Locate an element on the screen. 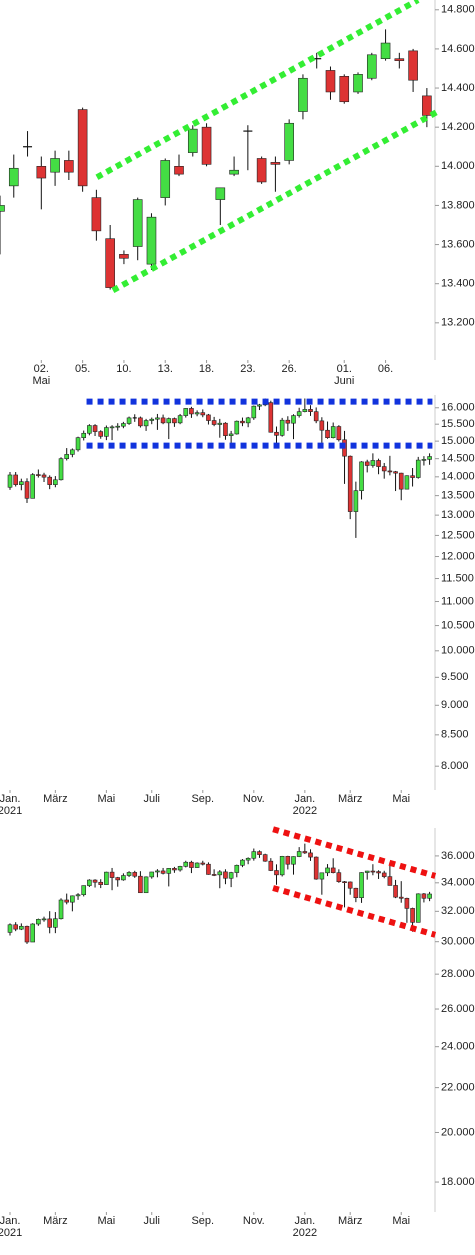 The height and width of the screenshot is (1255, 475). x-tick-label: Sep. is located at coordinates (202, 799).